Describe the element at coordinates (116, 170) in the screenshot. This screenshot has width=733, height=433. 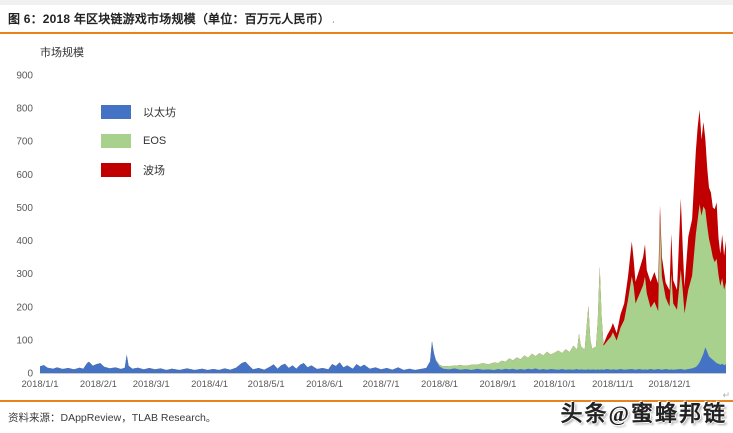
I see `tron-swatch` at that location.